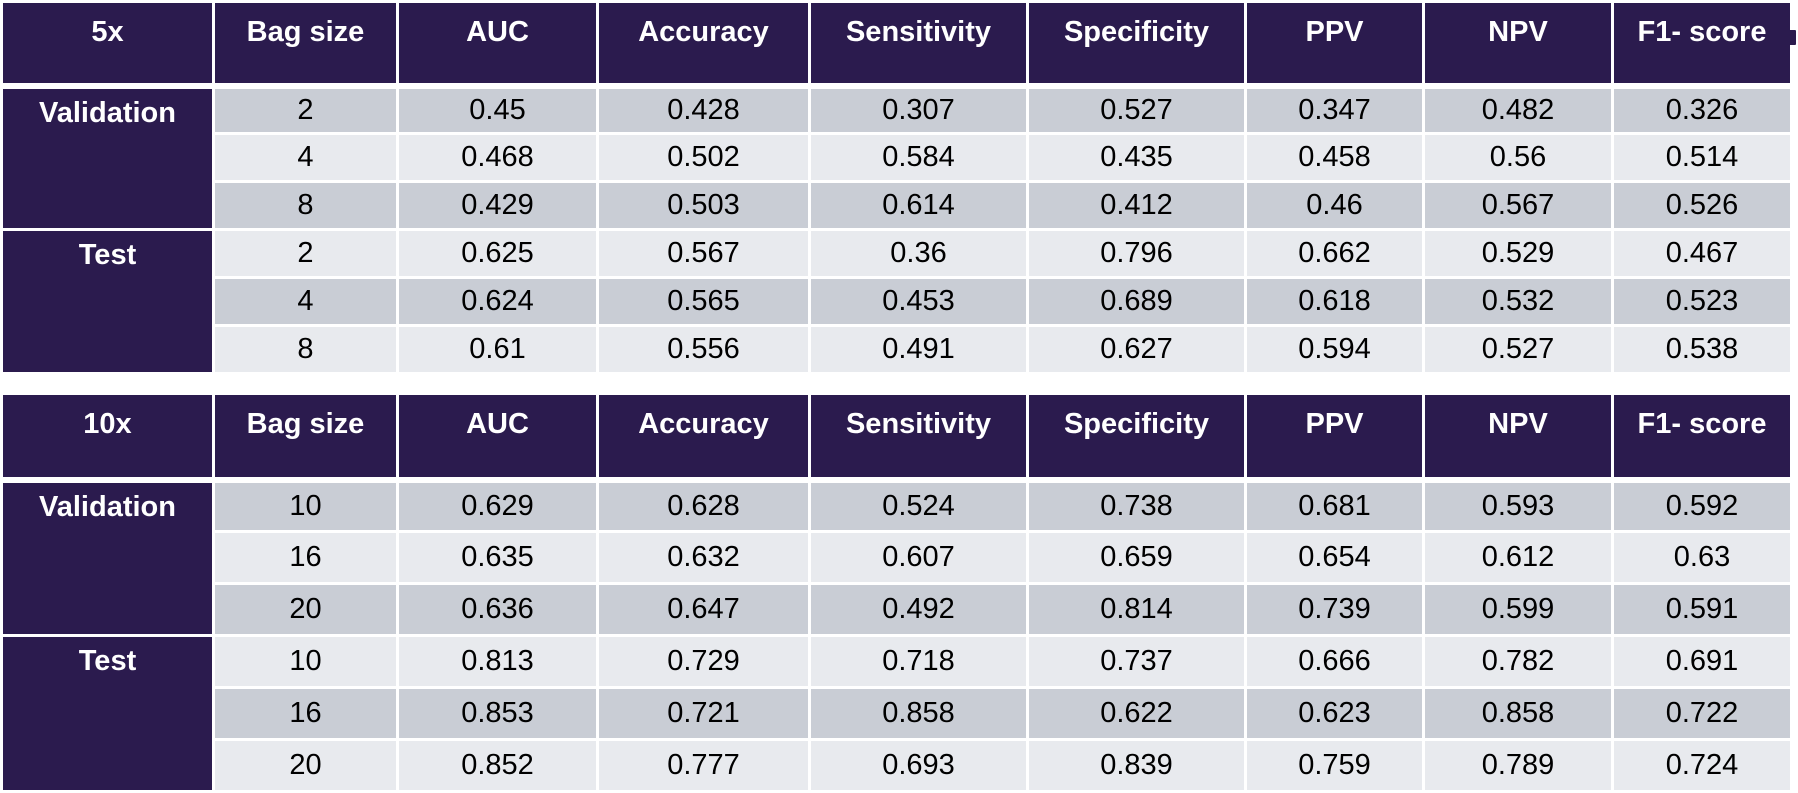 The width and height of the screenshot is (1798, 793). Describe the element at coordinates (107, 437) in the screenshot. I see `table-label: 10x` at that location.